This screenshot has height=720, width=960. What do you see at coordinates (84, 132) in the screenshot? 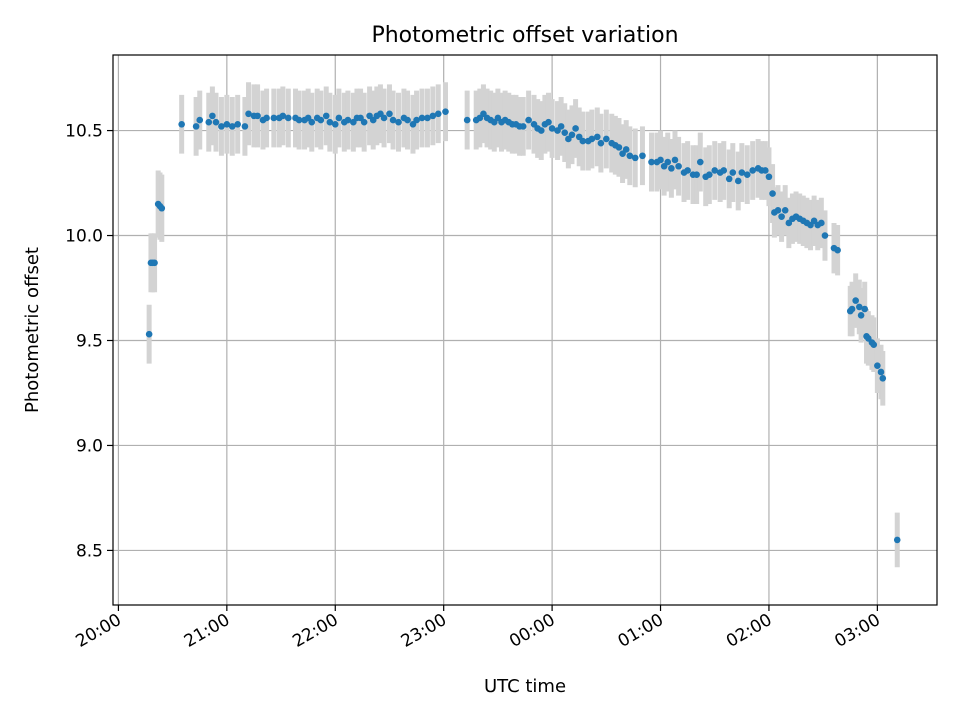
I see `y-tick-label: 10.5` at bounding box center [84, 132].